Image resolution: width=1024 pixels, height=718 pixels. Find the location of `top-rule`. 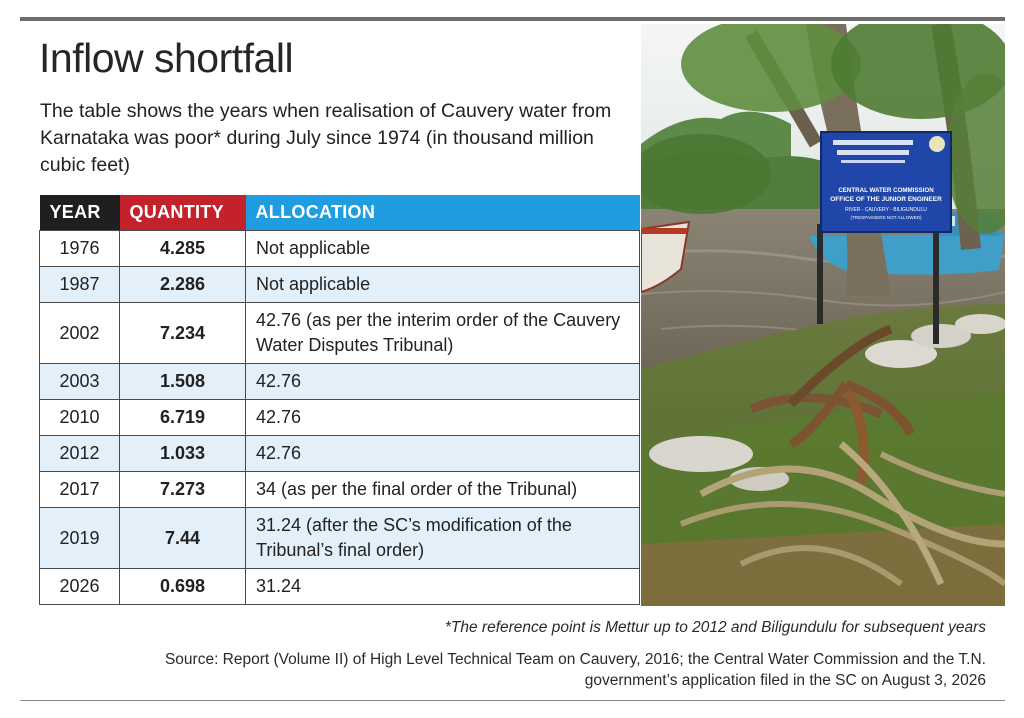

top-rule is located at coordinates (512, 19).